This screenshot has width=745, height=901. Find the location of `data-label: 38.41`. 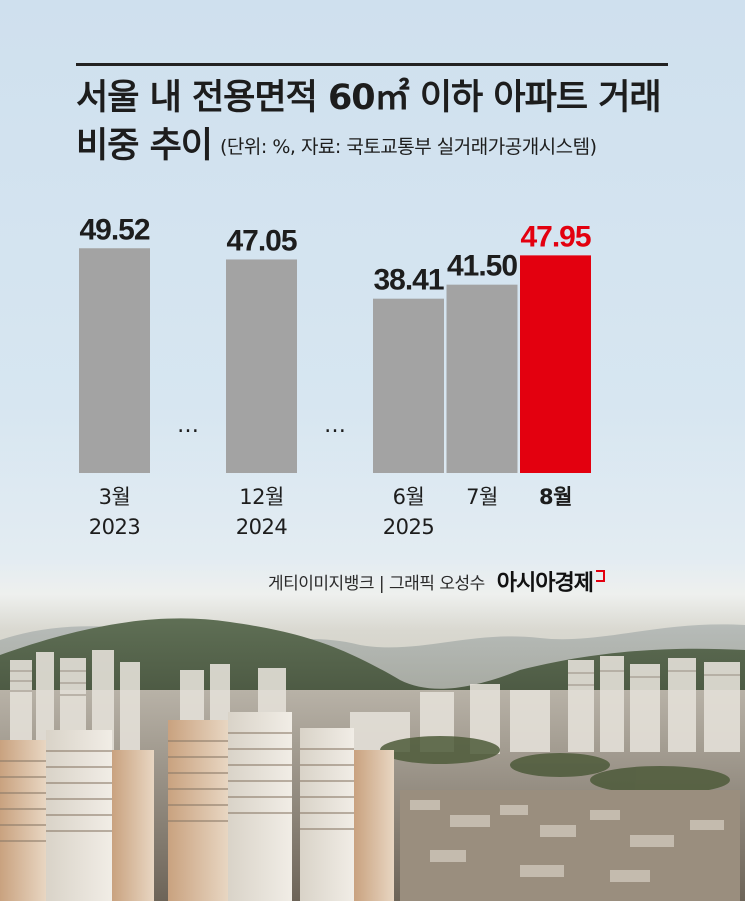

data-label: 38.41 is located at coordinates (408, 280).